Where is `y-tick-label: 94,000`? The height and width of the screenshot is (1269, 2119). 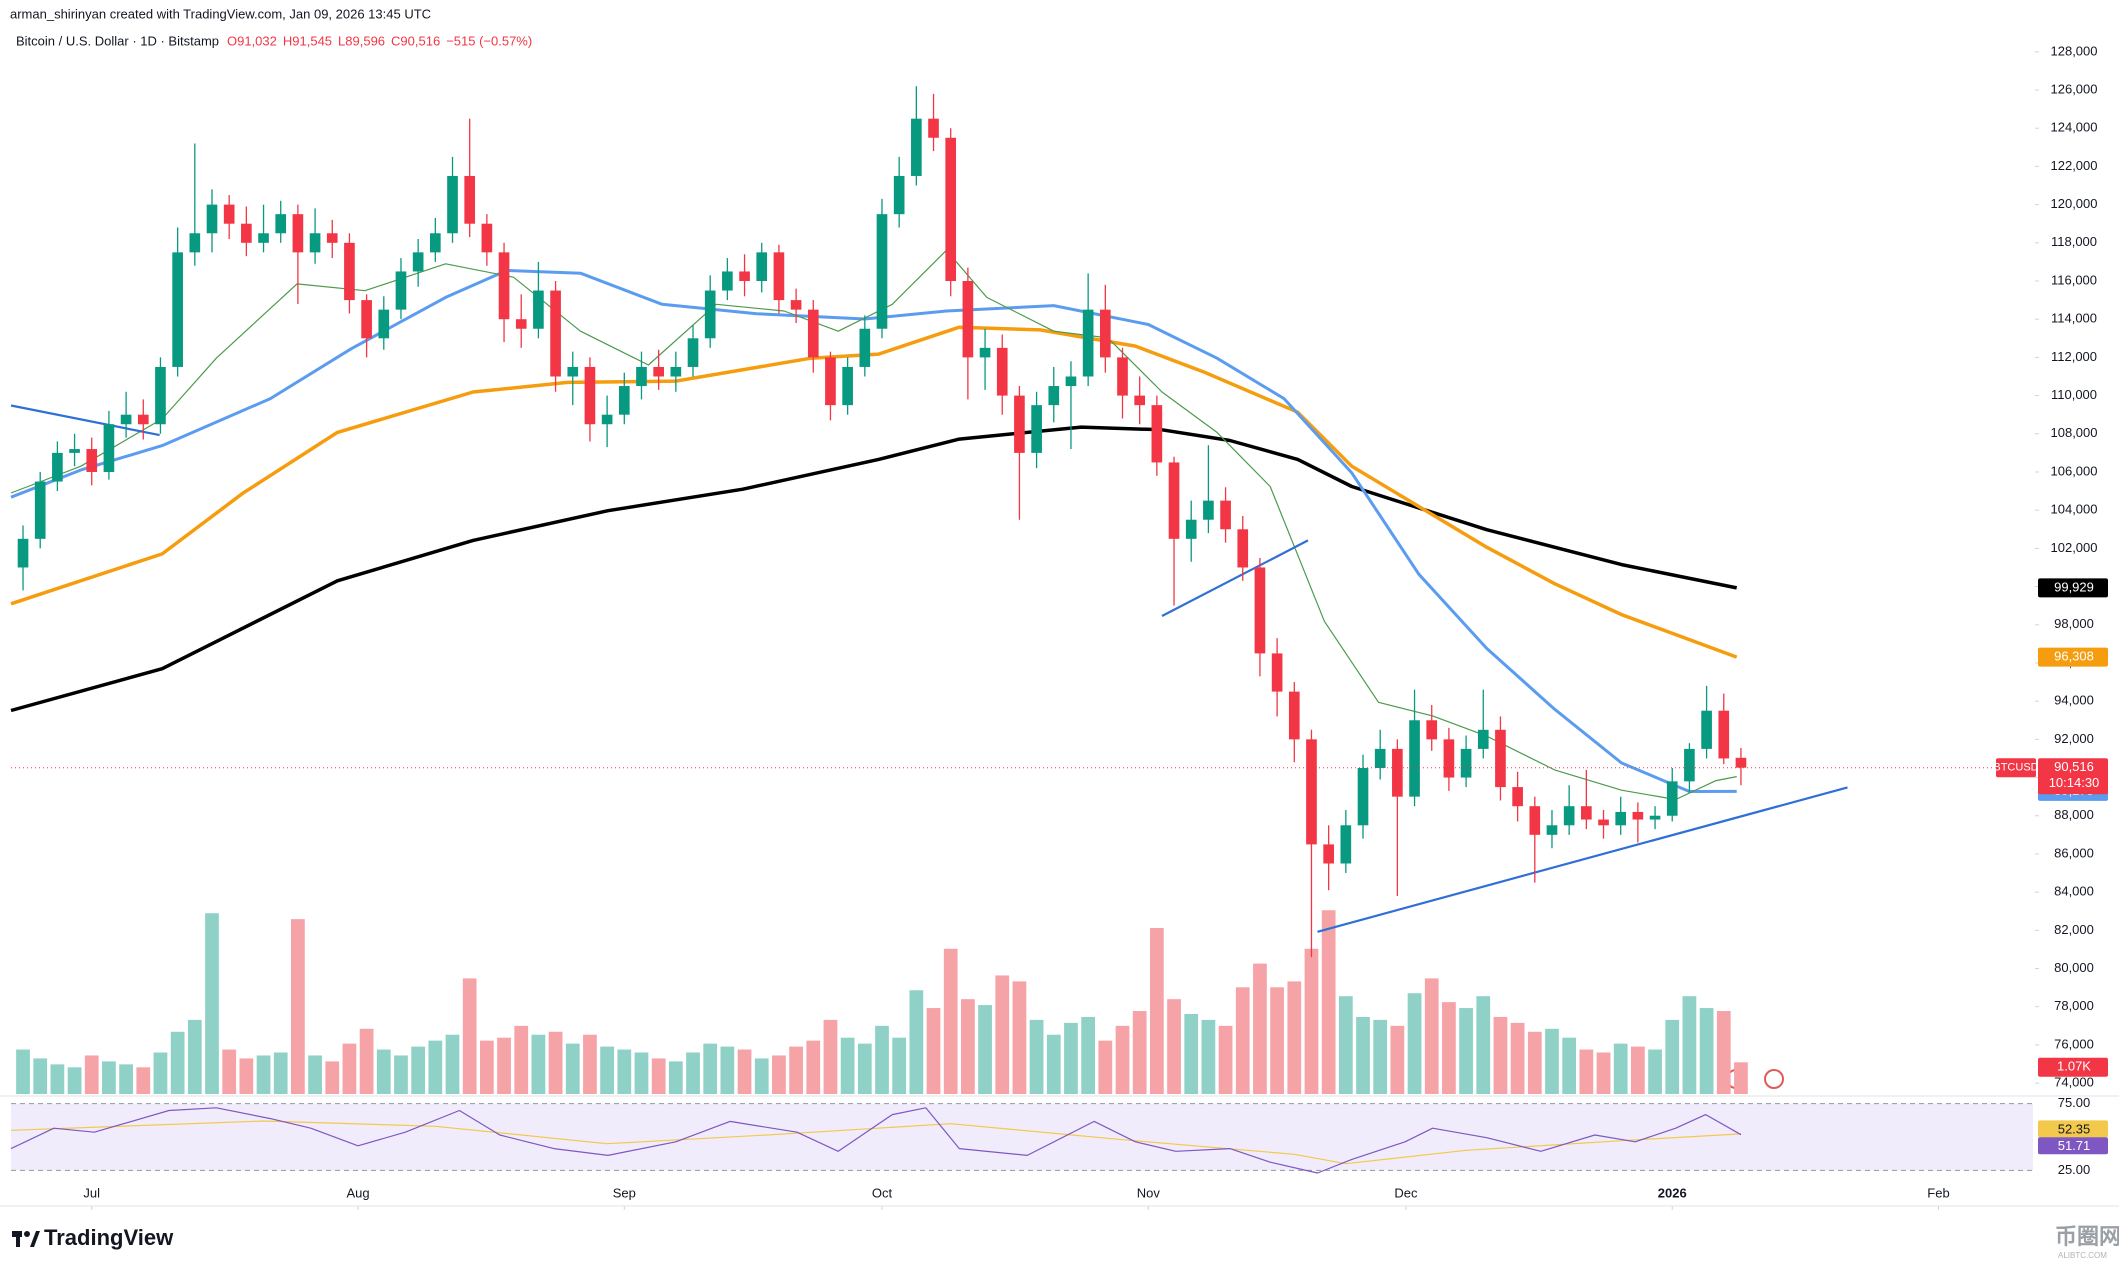
y-tick-label: 94,000 is located at coordinates (2074, 700).